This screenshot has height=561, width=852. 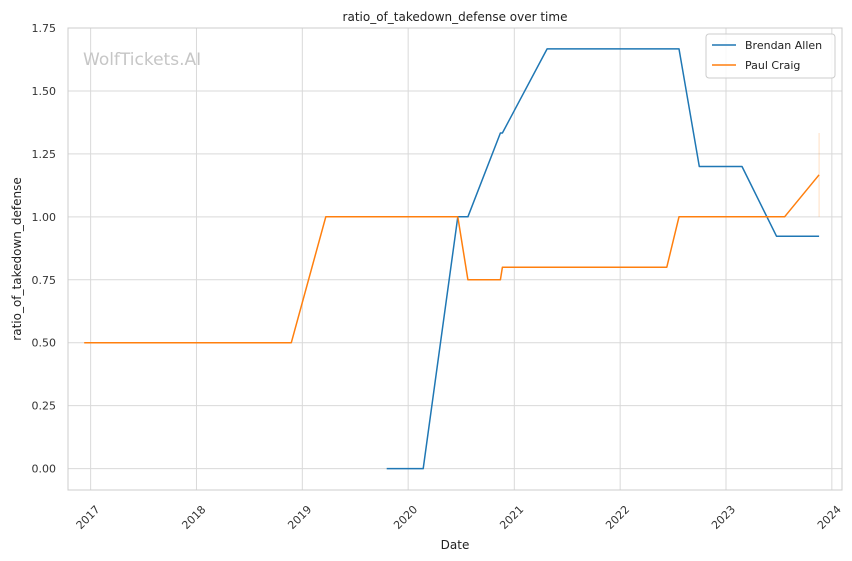 I want to click on y-tick-label: 0.50, so click(x=44, y=343).